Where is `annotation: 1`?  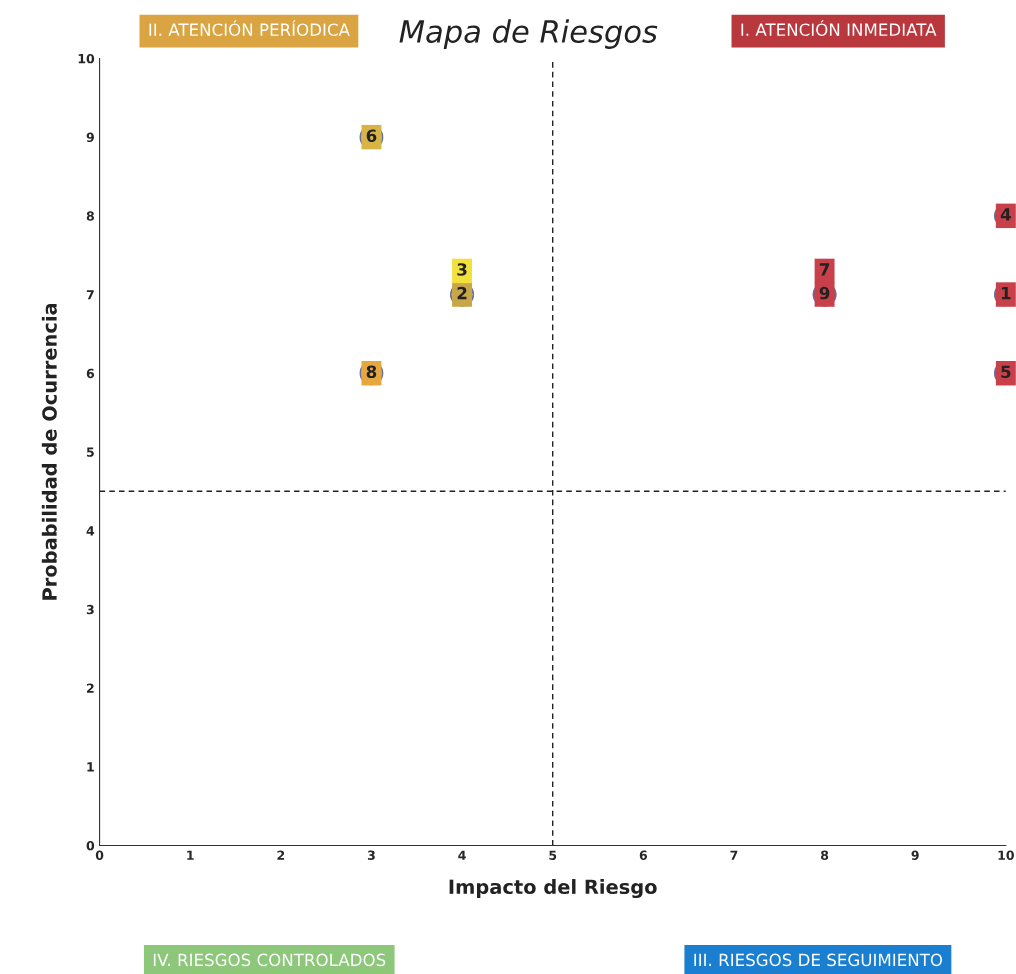
annotation: 1 is located at coordinates (1006, 293).